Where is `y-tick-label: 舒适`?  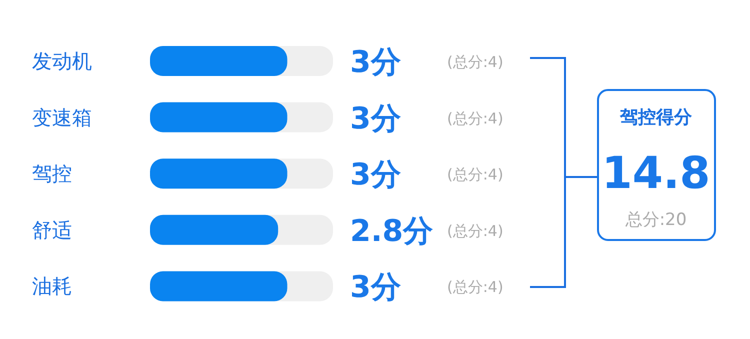
y-tick-label: 舒适 is located at coordinates (52, 230).